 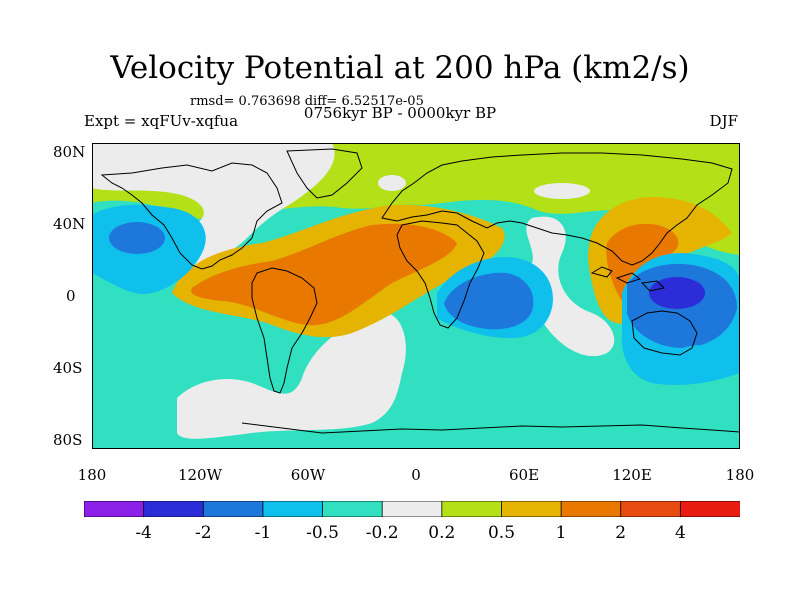 I want to click on coastline-greenland, so click(x=324, y=173).